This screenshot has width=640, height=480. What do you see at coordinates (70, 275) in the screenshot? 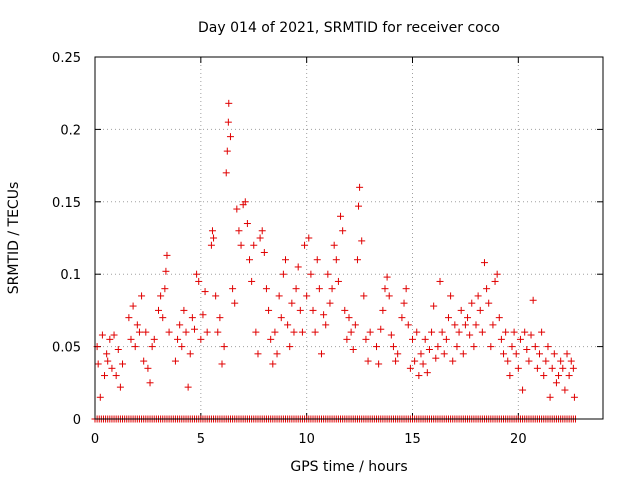
I see `y-tick-label: 0.1` at bounding box center [70, 275].